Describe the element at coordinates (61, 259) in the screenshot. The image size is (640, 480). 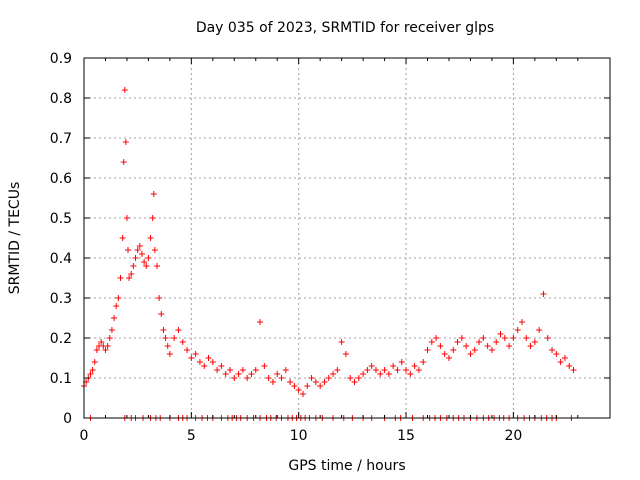
I see `y-tick-label: 0.4` at that location.